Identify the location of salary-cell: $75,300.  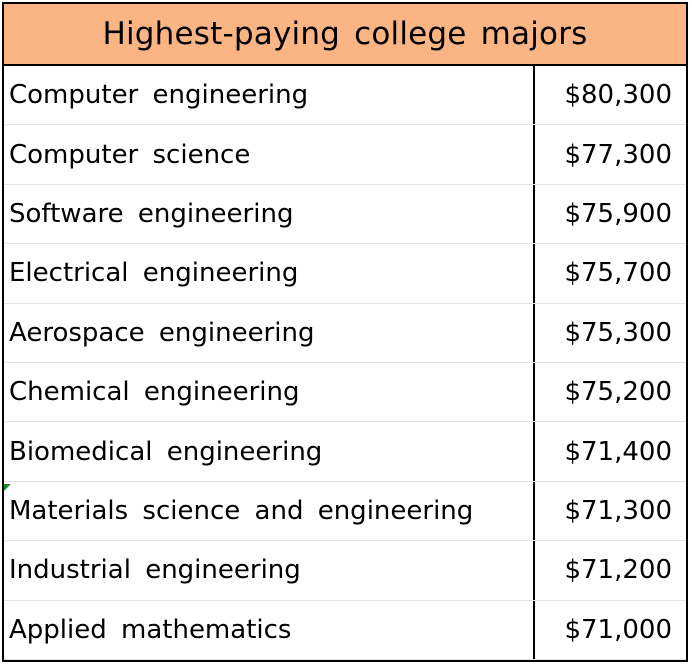
(618, 332).